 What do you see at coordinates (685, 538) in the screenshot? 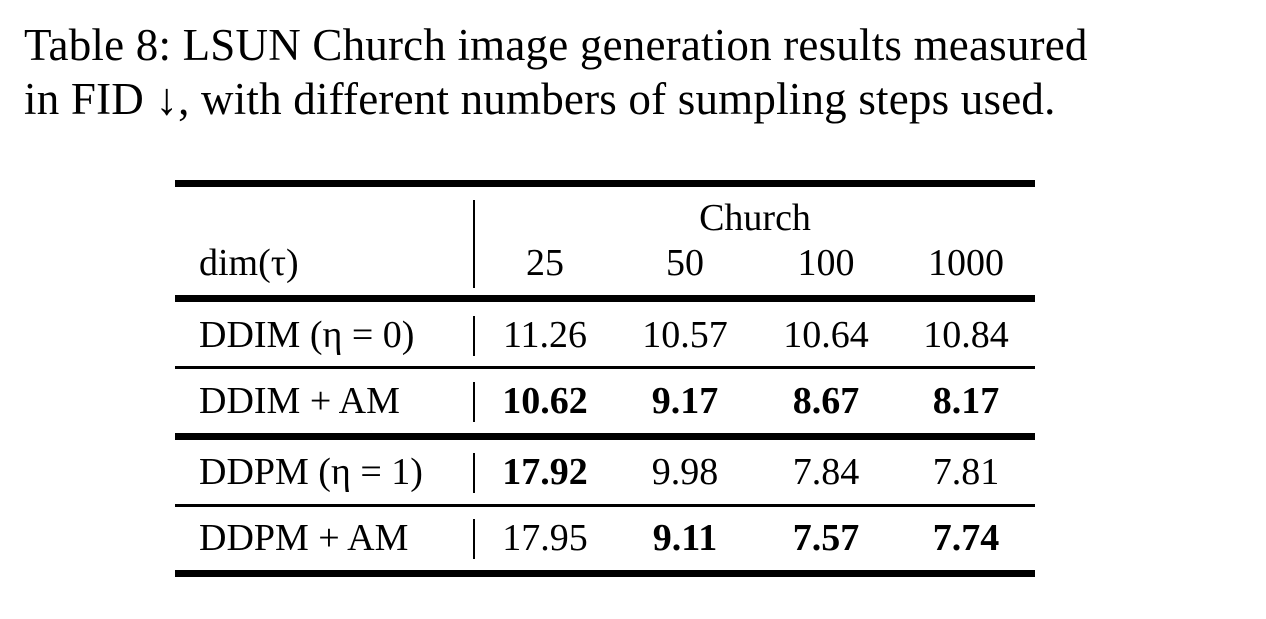
I see `value-cell: 9.11` at bounding box center [685, 538].